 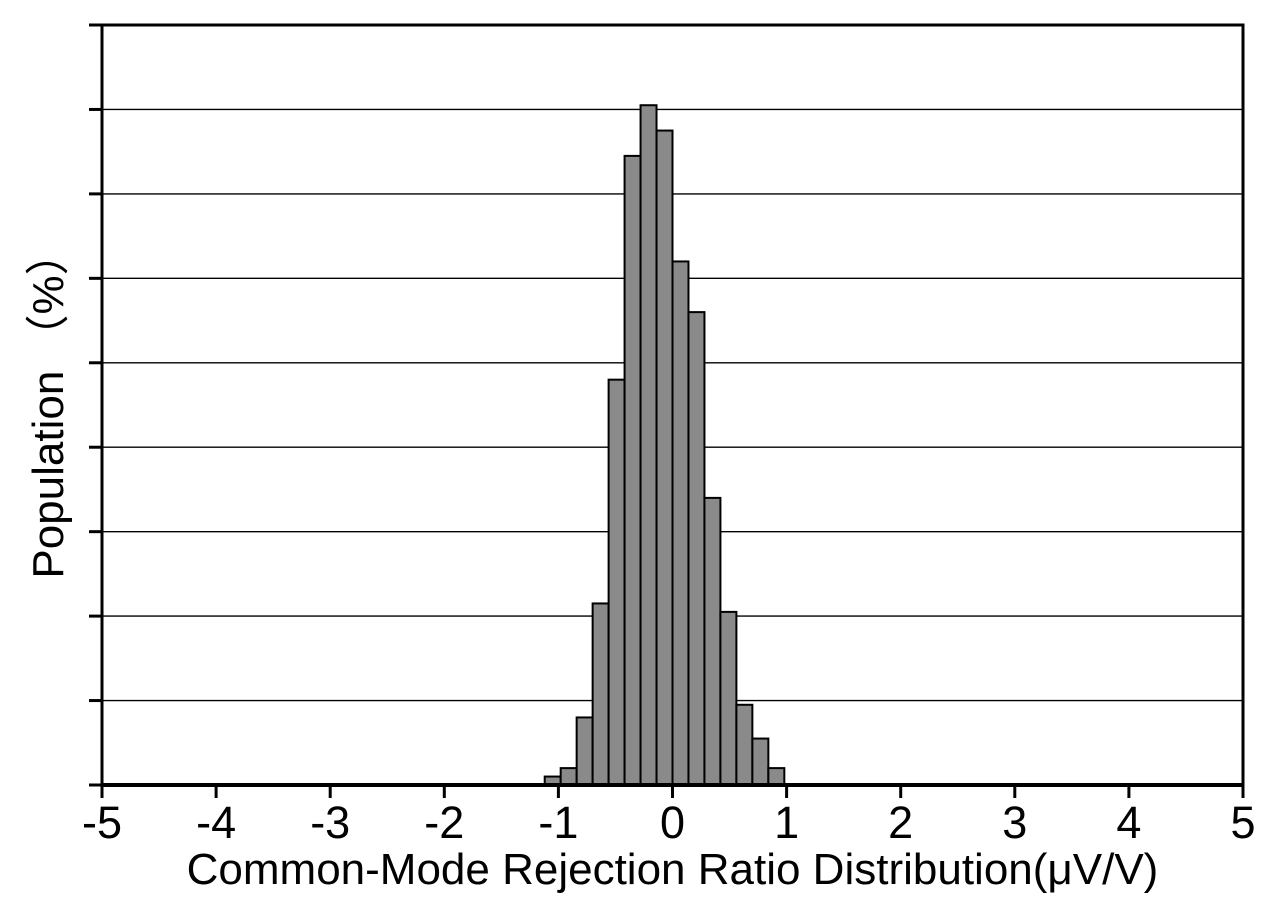 I want to click on x-tick-label: -3, so click(x=330, y=822).